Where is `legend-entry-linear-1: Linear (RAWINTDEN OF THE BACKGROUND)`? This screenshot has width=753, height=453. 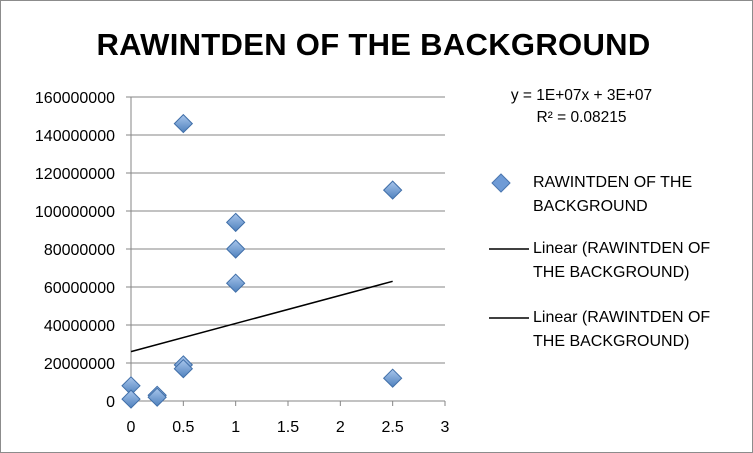 legend-entry-linear-1: Linear (RAWINTDEN OF THE BACKGROUND) is located at coordinates (614, 262).